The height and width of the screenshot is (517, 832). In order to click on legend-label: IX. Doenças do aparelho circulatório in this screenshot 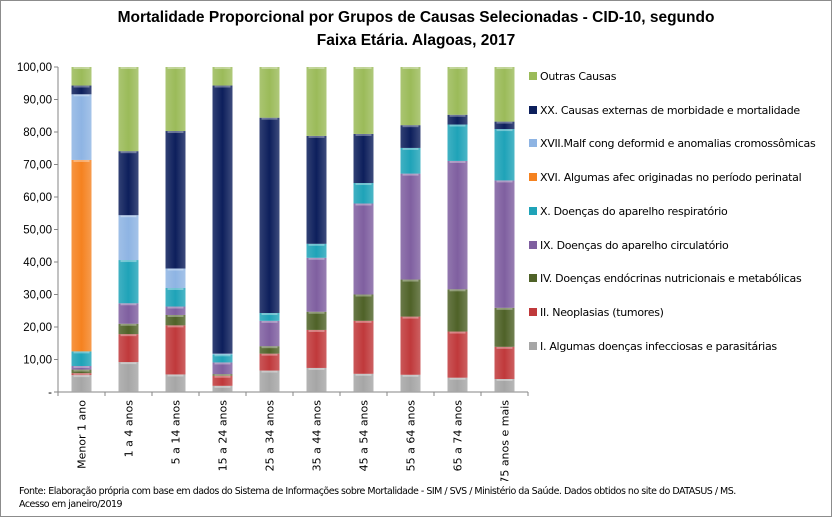, I will do `click(634, 245)`.